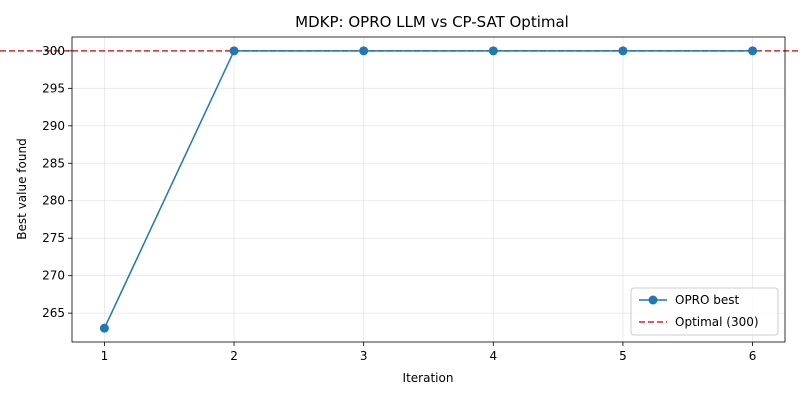  What do you see at coordinates (53, 276) in the screenshot?
I see `y-tick-label: 270` at bounding box center [53, 276].